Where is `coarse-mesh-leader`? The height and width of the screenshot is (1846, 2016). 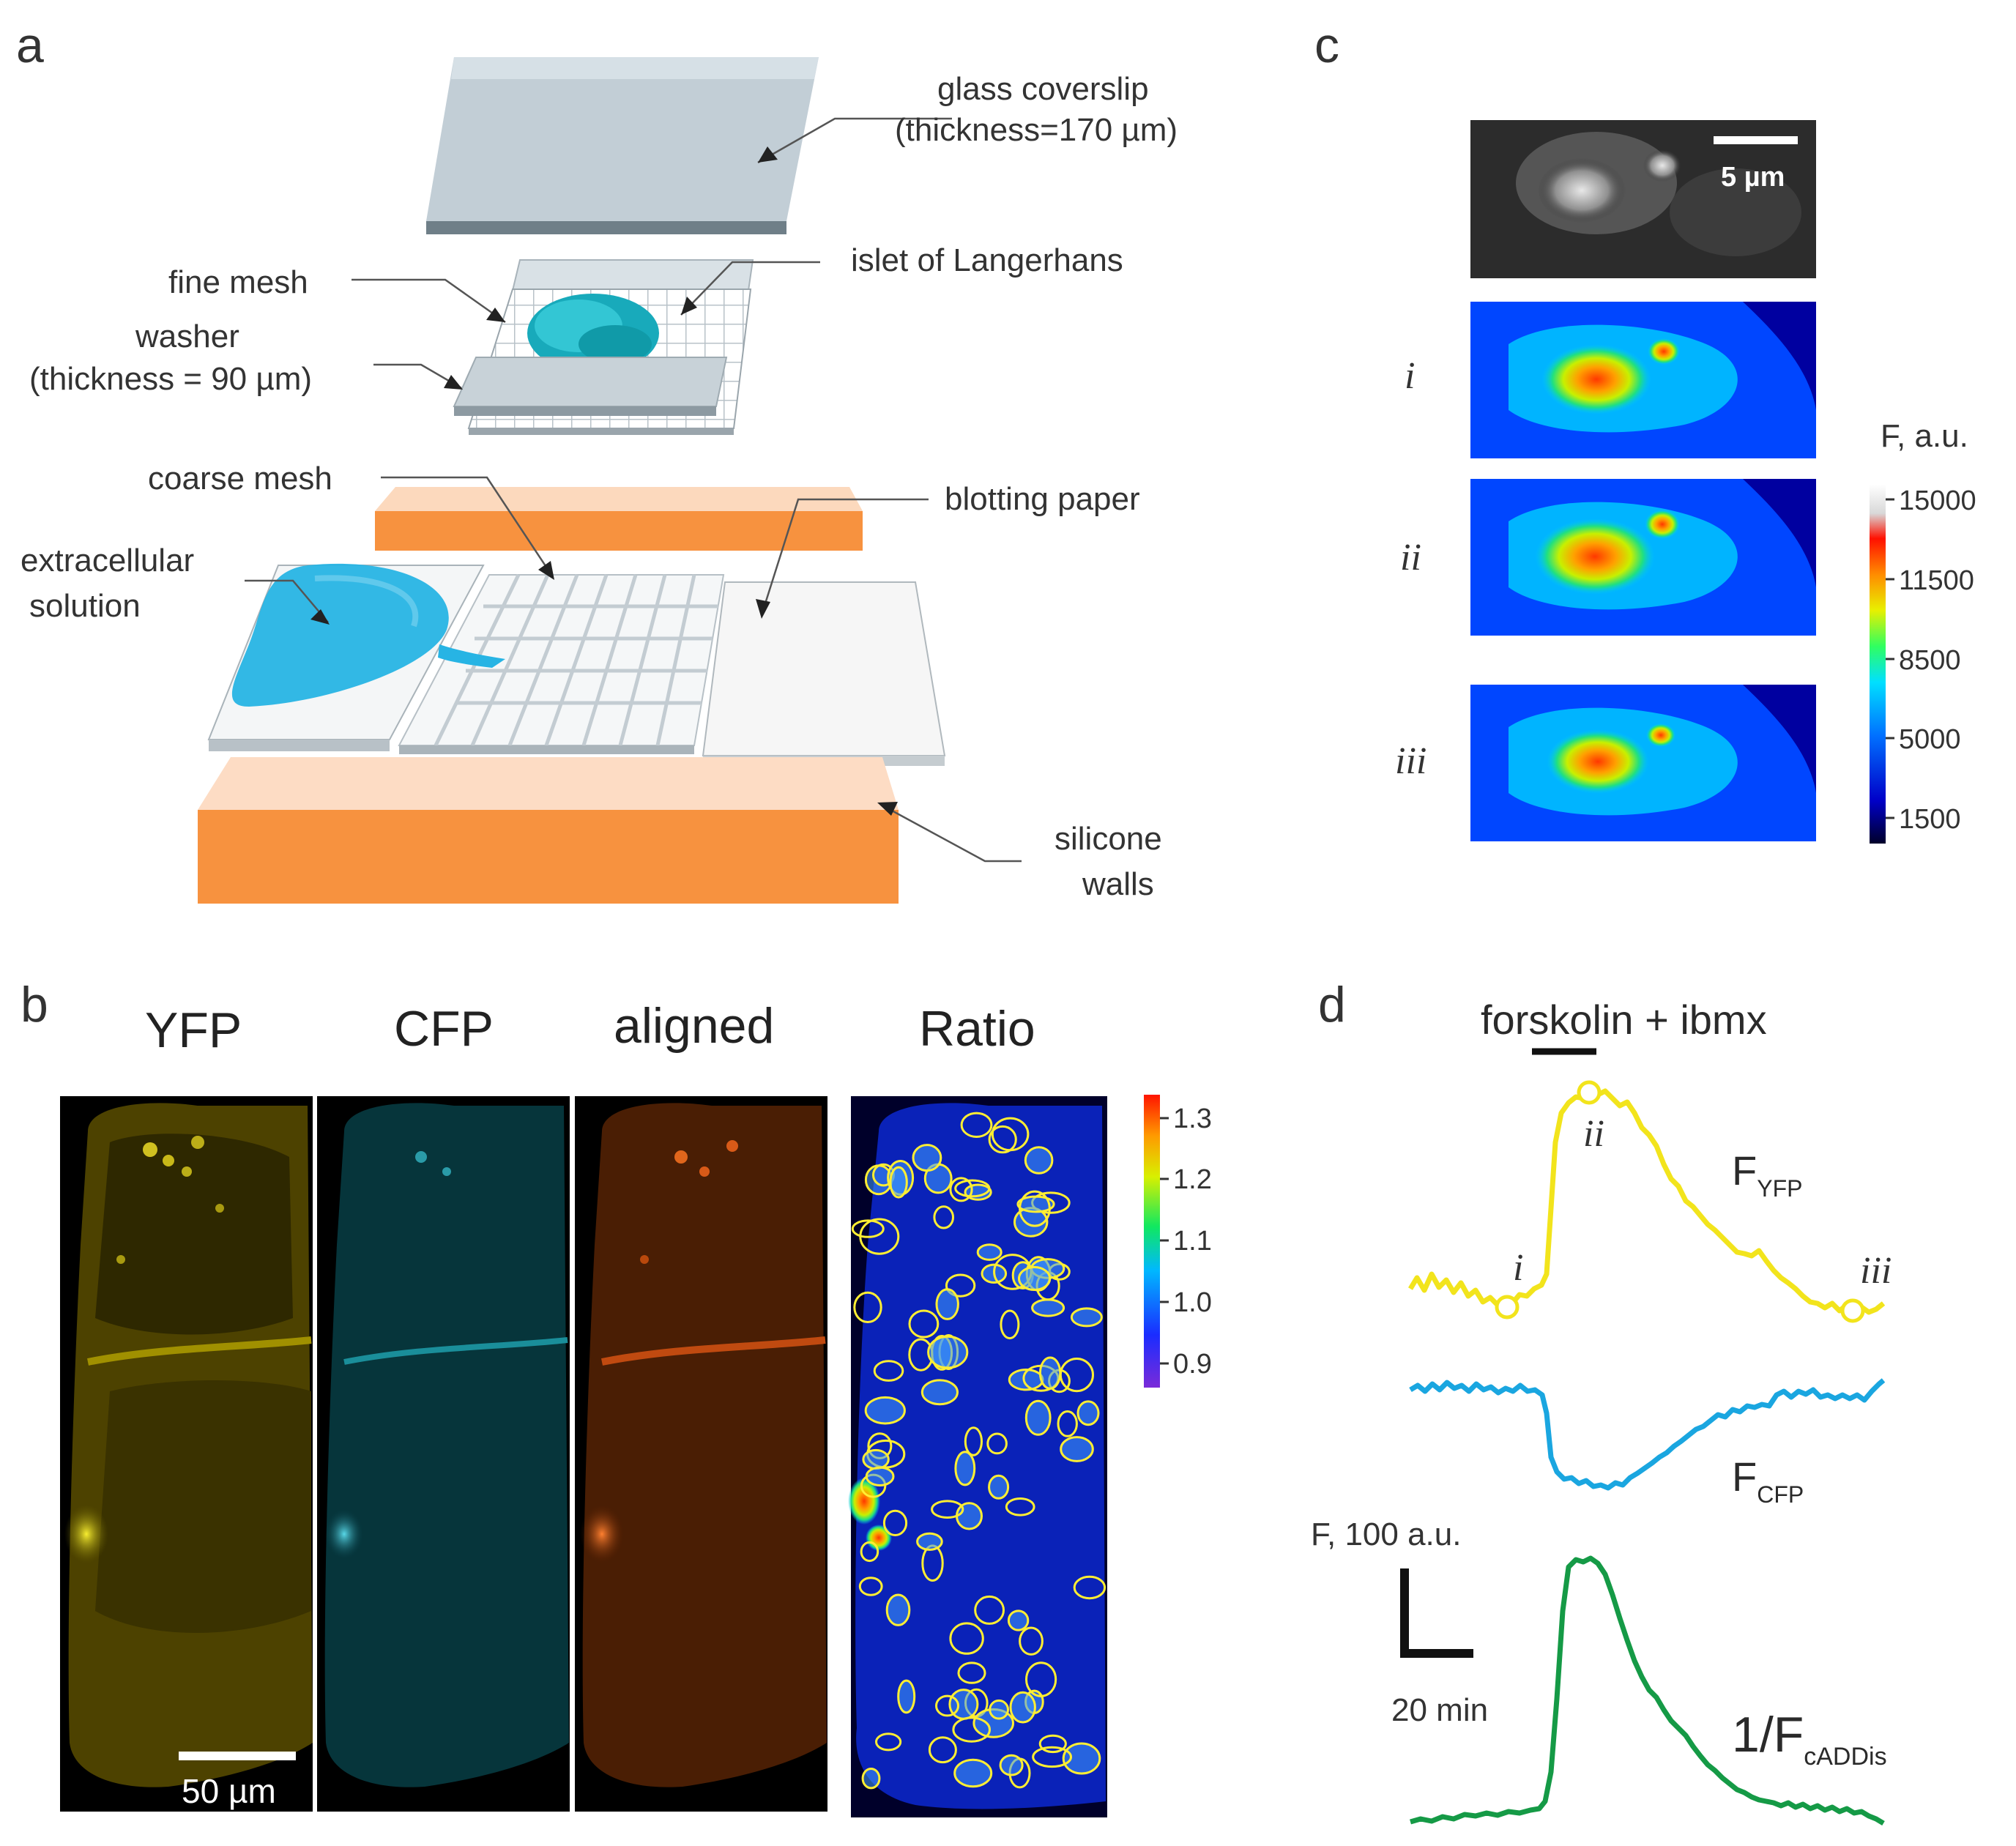
coarse-mesh-leader is located at coordinates (467, 527).